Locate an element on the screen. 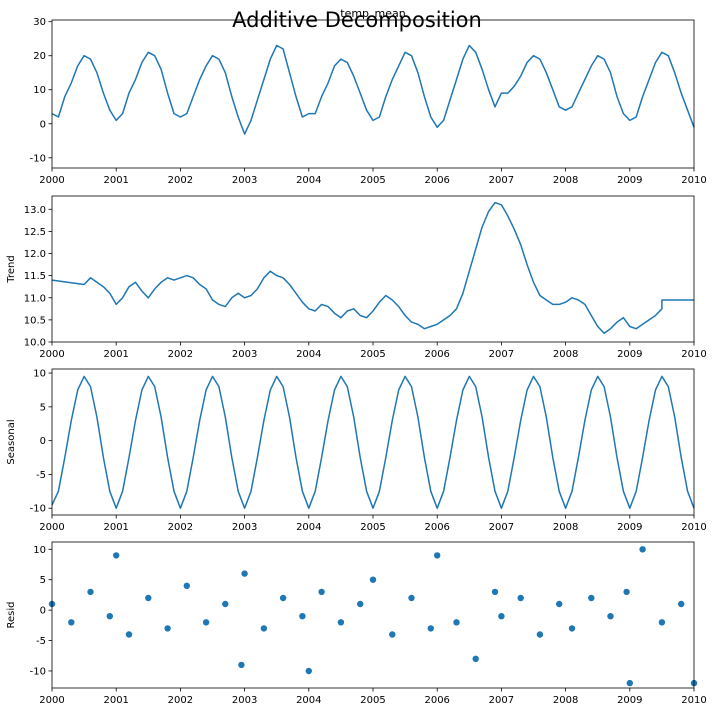 Image resolution: width=714 pixels, height=712 pixels. y-tick-label: -5 is located at coordinates (41, 475).